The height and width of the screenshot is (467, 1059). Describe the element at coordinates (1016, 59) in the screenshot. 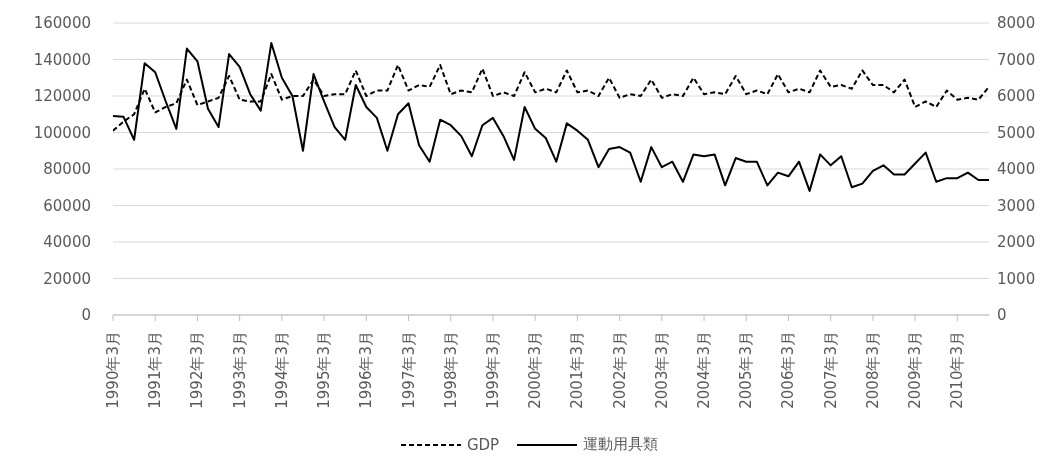

I see `y2-tick-label: 7000` at that location.